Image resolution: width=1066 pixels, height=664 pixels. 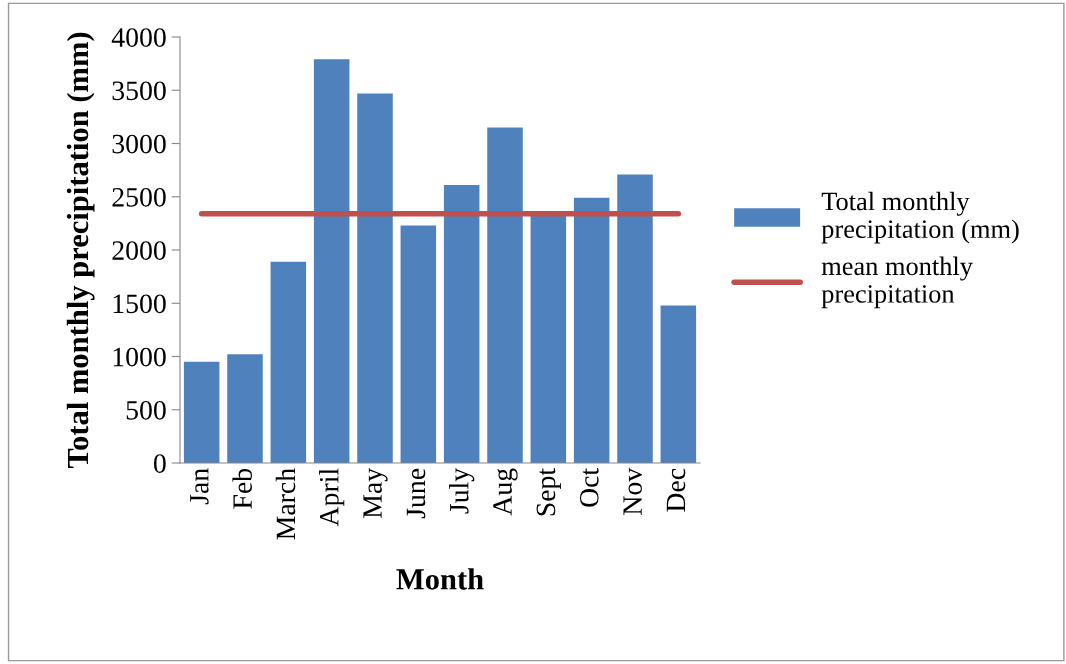 I want to click on y-tick-label: 500, so click(x=146, y=410).